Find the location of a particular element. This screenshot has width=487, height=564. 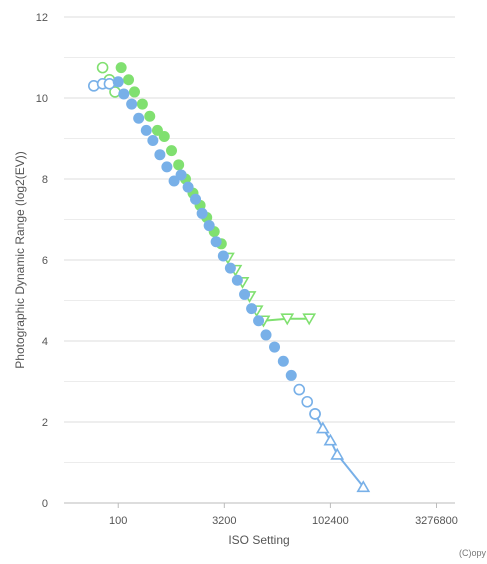

x-tick-labels: 100 3200 102400 3276800 is located at coordinates (283, 521).